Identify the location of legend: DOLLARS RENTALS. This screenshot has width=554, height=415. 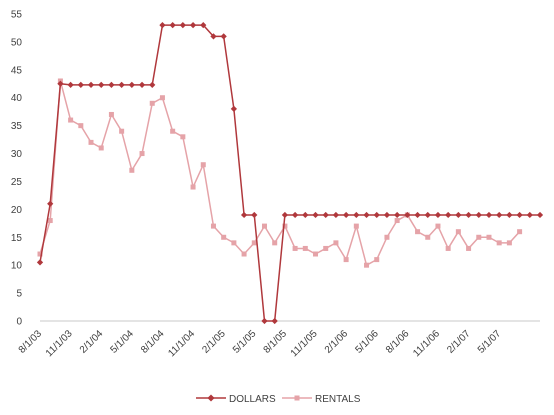
(278, 399).